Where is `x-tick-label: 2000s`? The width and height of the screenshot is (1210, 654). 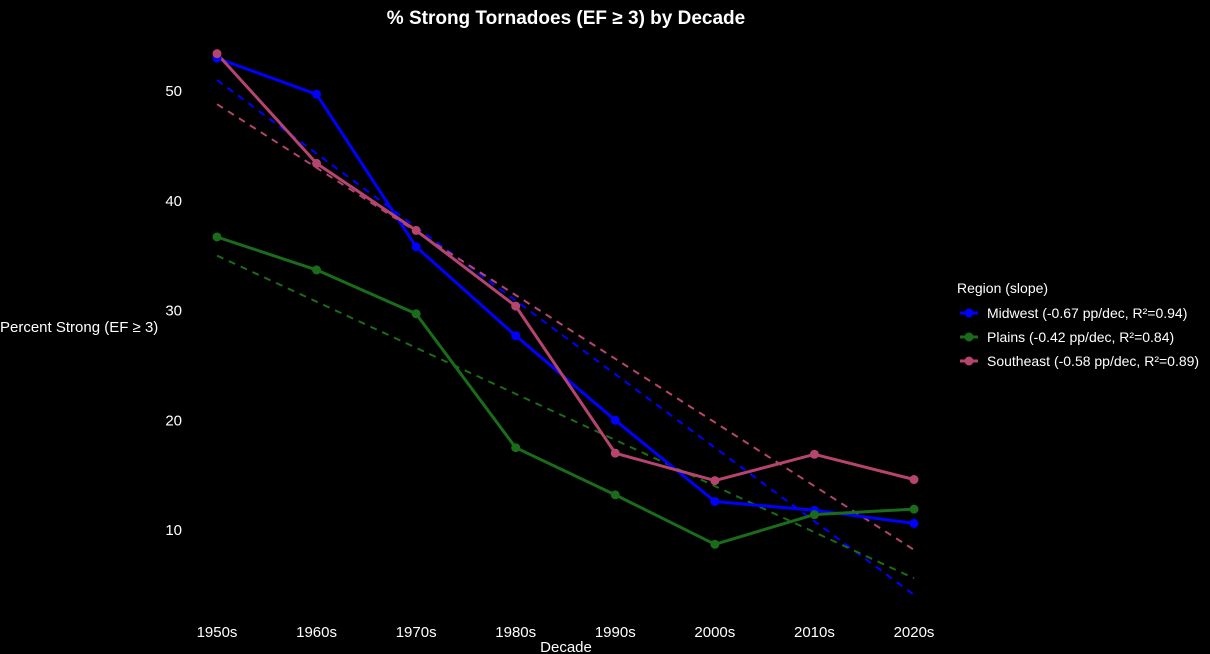 x-tick-label: 2000s is located at coordinates (714, 632).